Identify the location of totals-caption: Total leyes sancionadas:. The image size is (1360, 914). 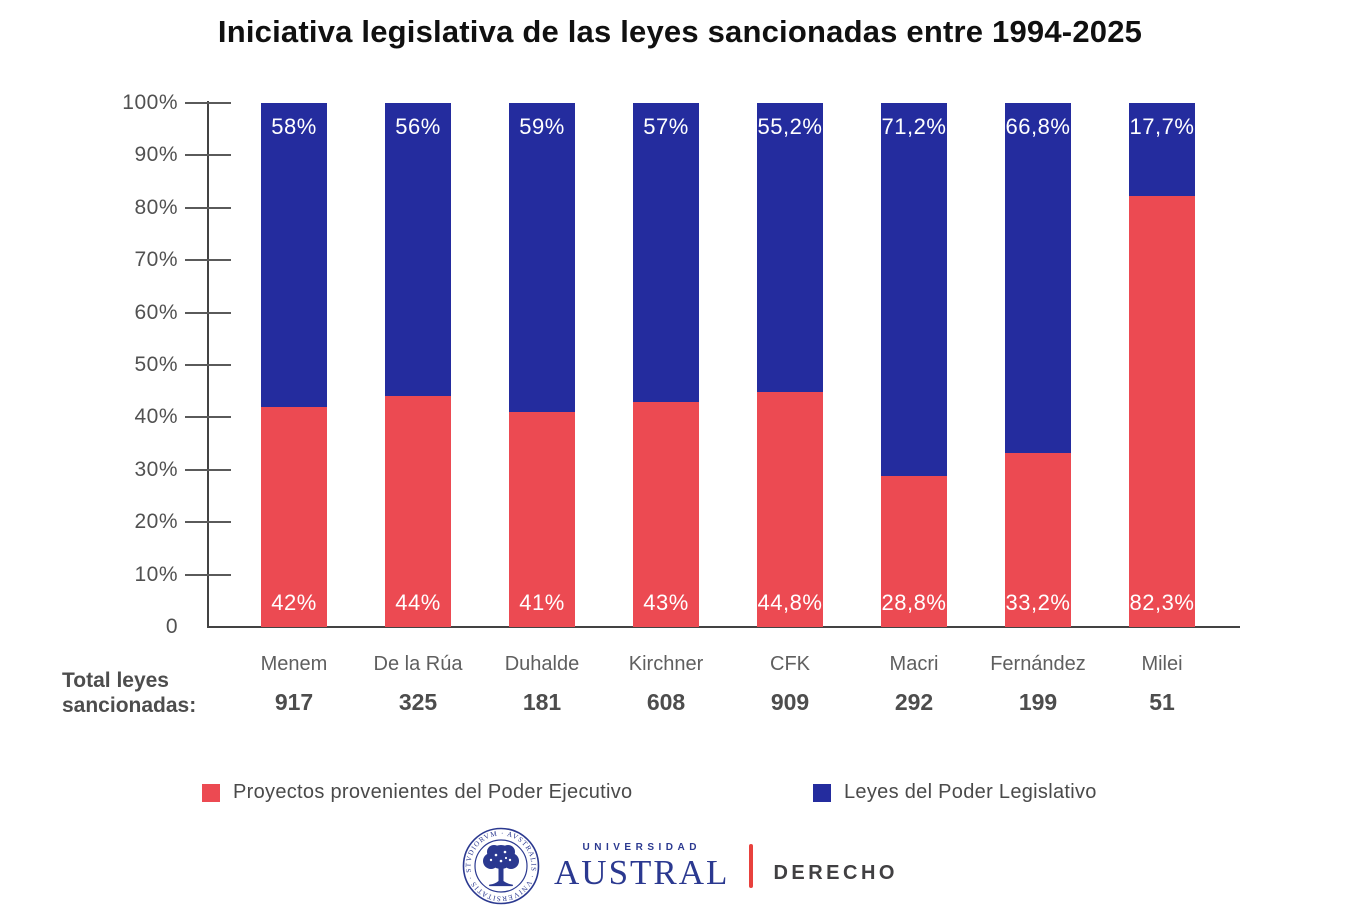
(129, 693).